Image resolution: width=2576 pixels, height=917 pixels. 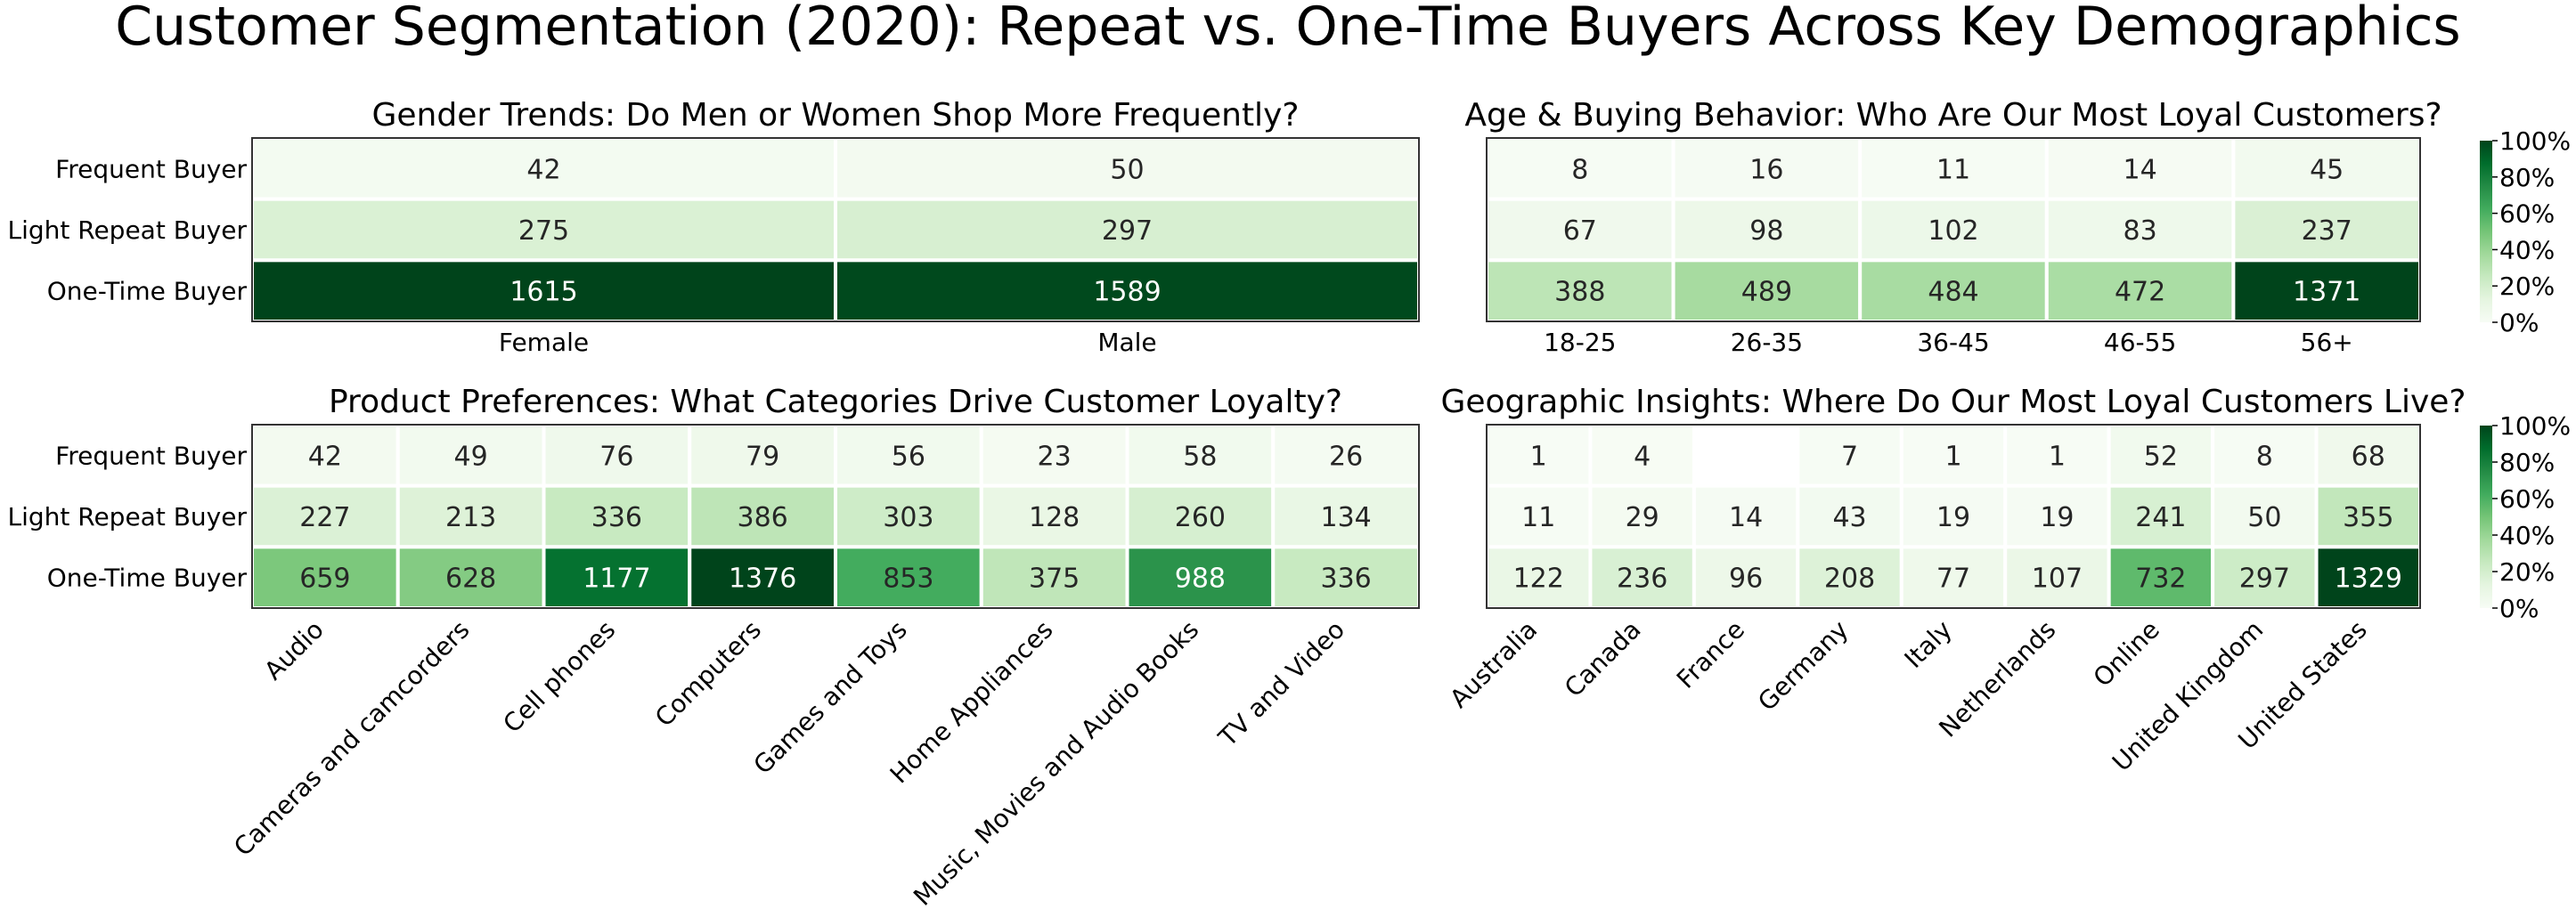 I want to click on colorbar-tick-label: 100%, so click(x=2535, y=141).